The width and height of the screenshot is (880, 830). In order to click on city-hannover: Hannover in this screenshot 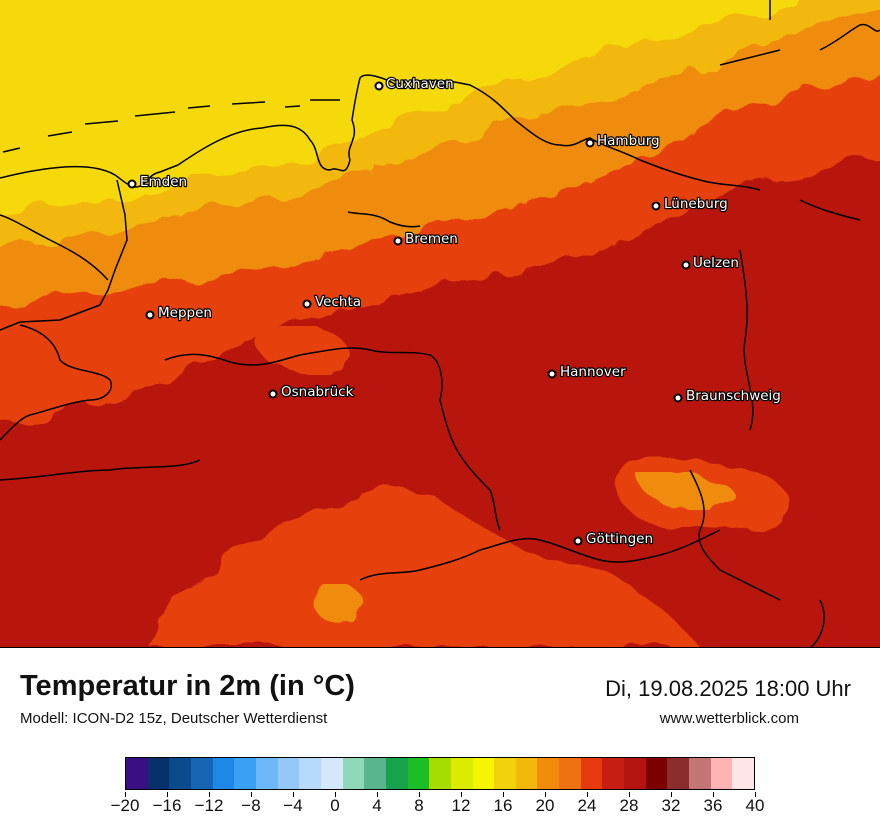, I will do `click(587, 372)`.